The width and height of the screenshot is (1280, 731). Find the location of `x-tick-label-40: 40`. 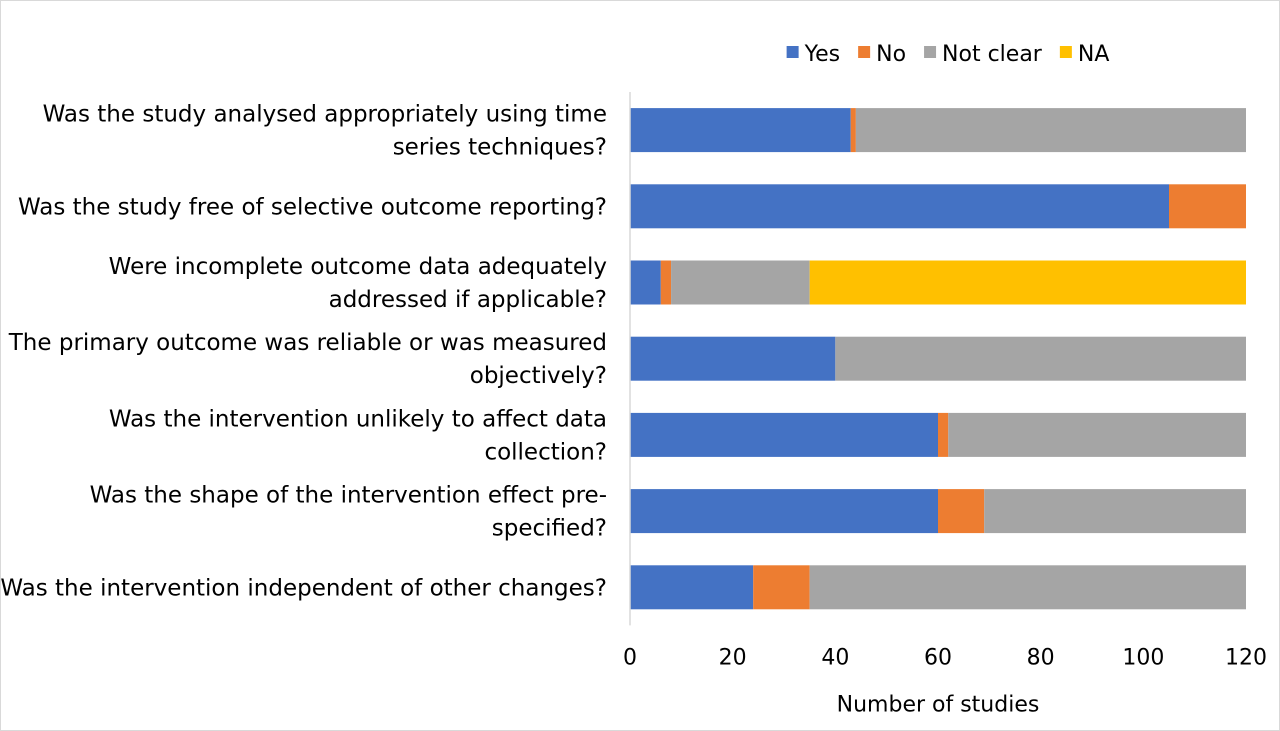

x-tick-label-40: 40 is located at coordinates (835, 657).